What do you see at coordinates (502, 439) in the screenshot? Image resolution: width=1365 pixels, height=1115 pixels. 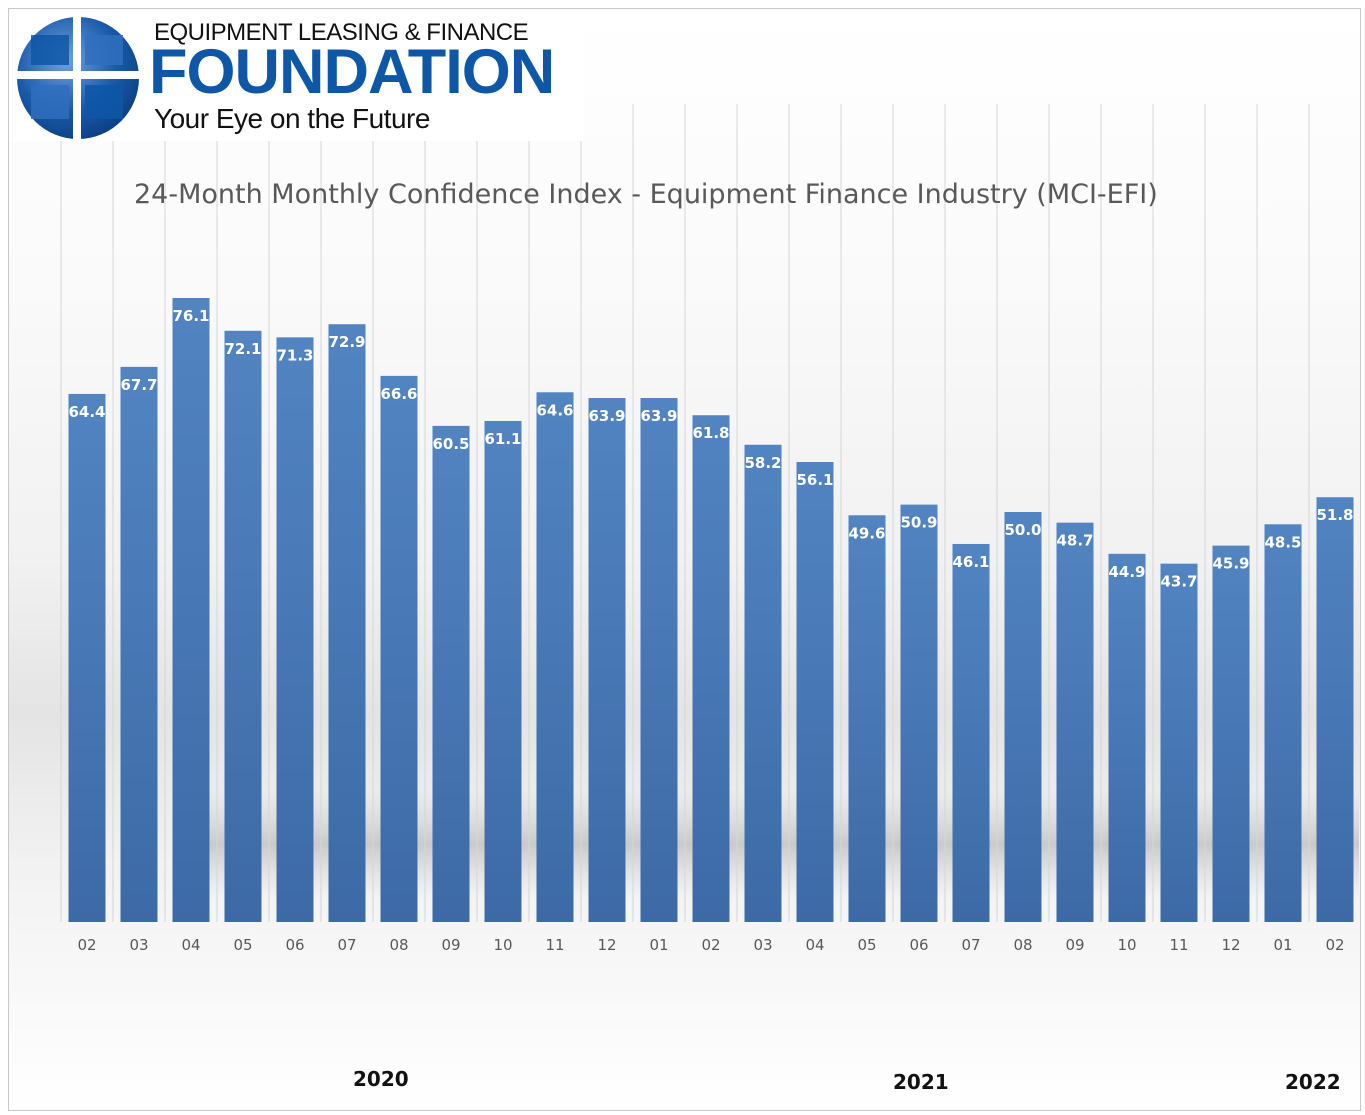 I see `data-label-8: 61.1` at bounding box center [502, 439].